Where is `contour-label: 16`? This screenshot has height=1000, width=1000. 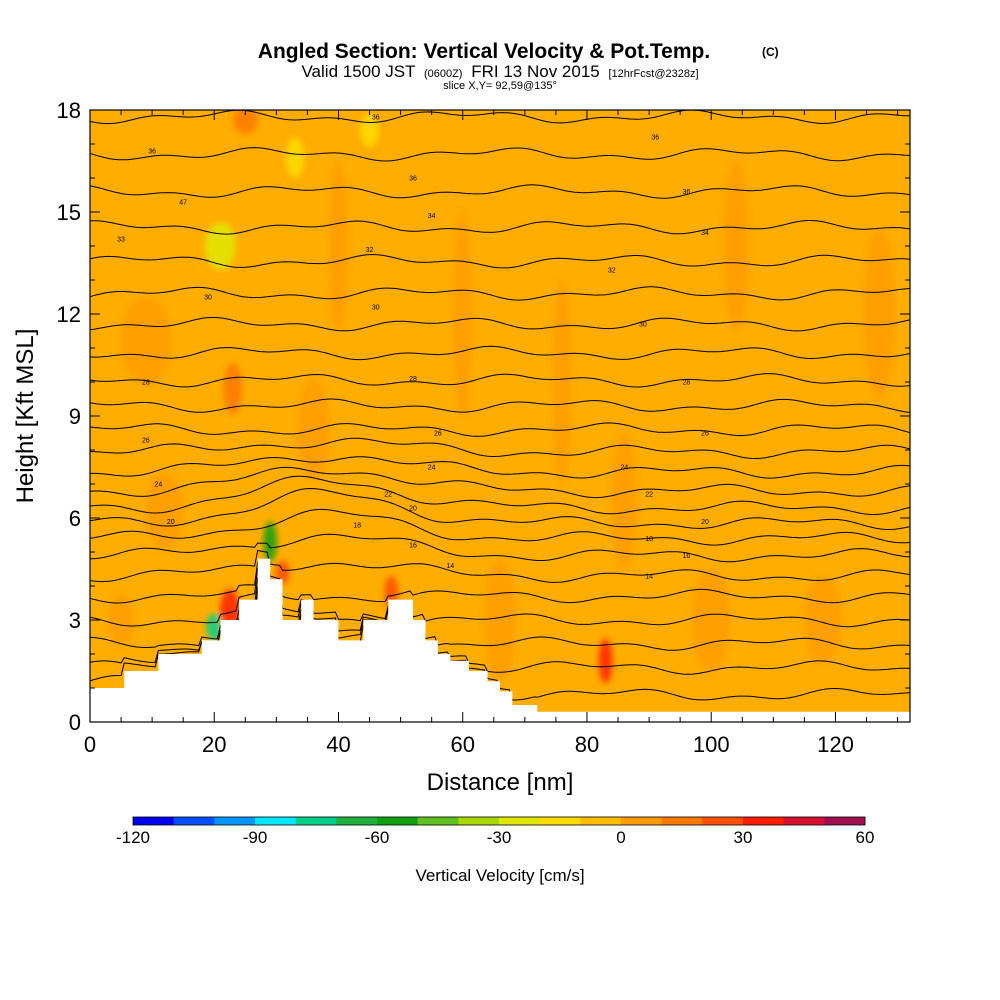
contour-label: 16 is located at coordinates (686, 556).